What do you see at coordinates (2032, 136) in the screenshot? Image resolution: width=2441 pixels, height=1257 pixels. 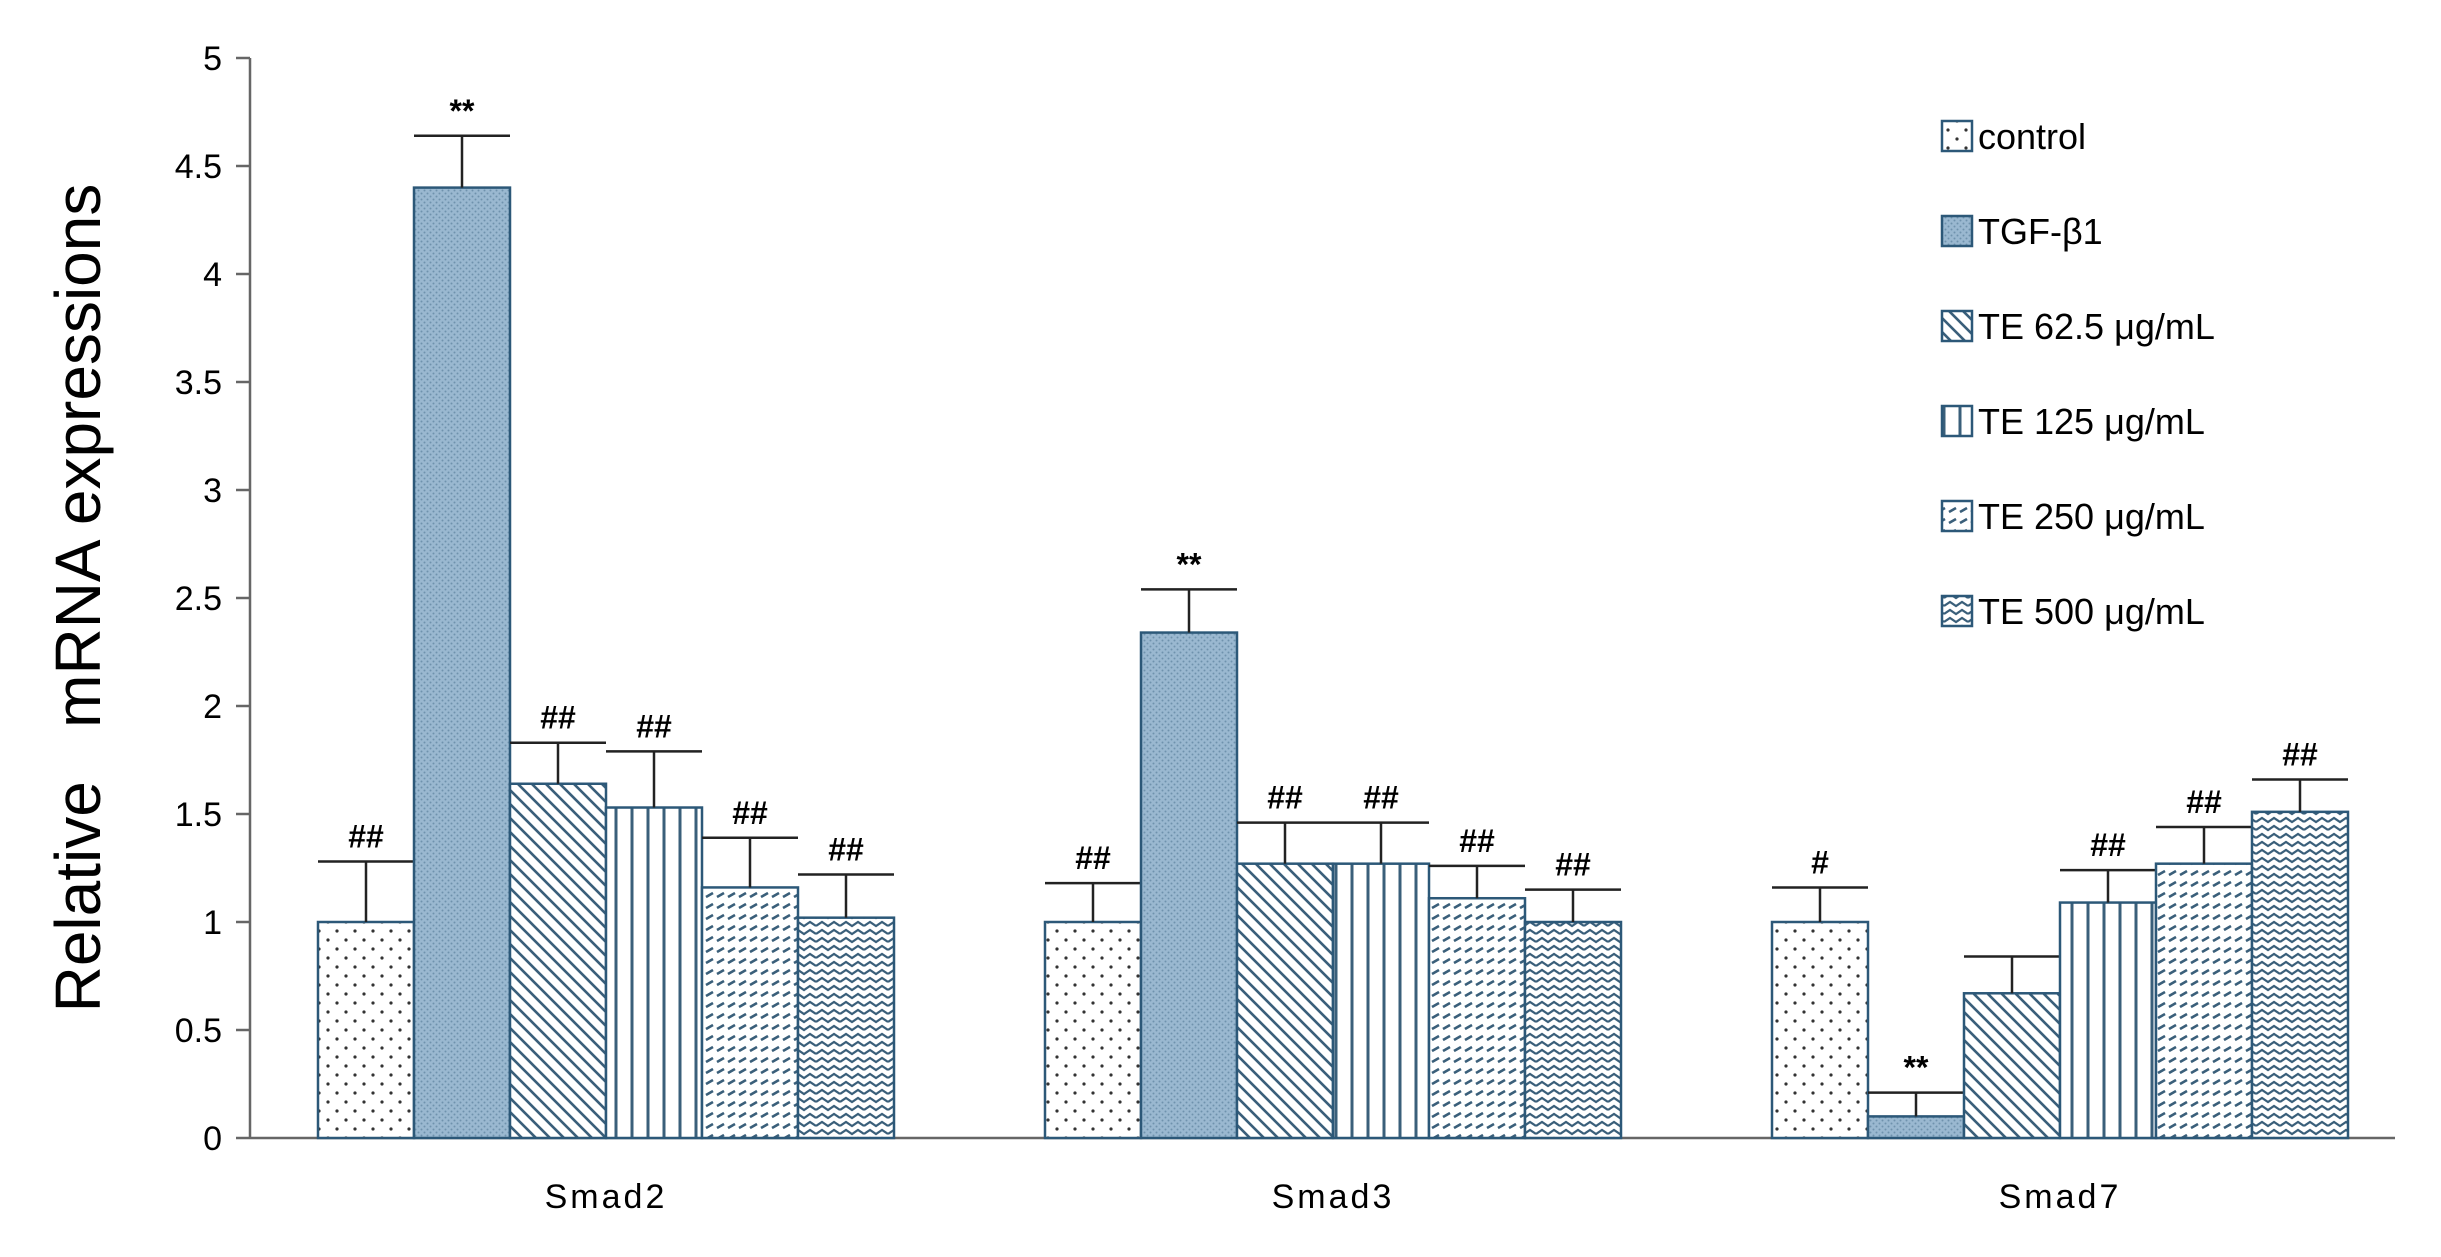 I see `legend-label: control` at bounding box center [2032, 136].